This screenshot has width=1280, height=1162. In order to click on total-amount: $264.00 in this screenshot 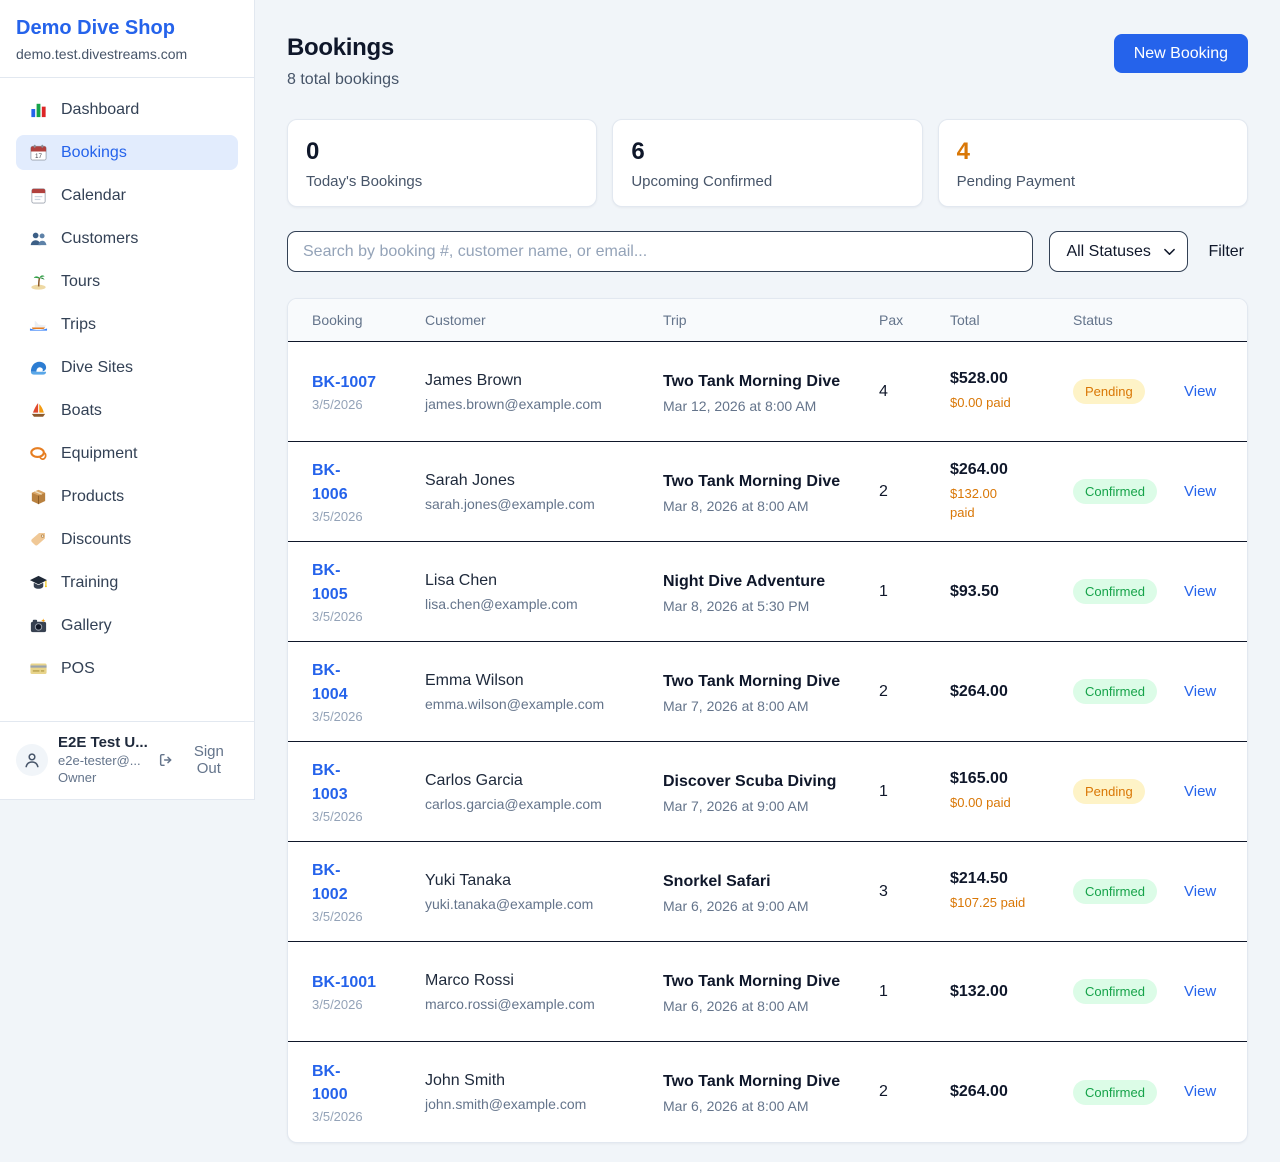, I will do `click(979, 691)`.